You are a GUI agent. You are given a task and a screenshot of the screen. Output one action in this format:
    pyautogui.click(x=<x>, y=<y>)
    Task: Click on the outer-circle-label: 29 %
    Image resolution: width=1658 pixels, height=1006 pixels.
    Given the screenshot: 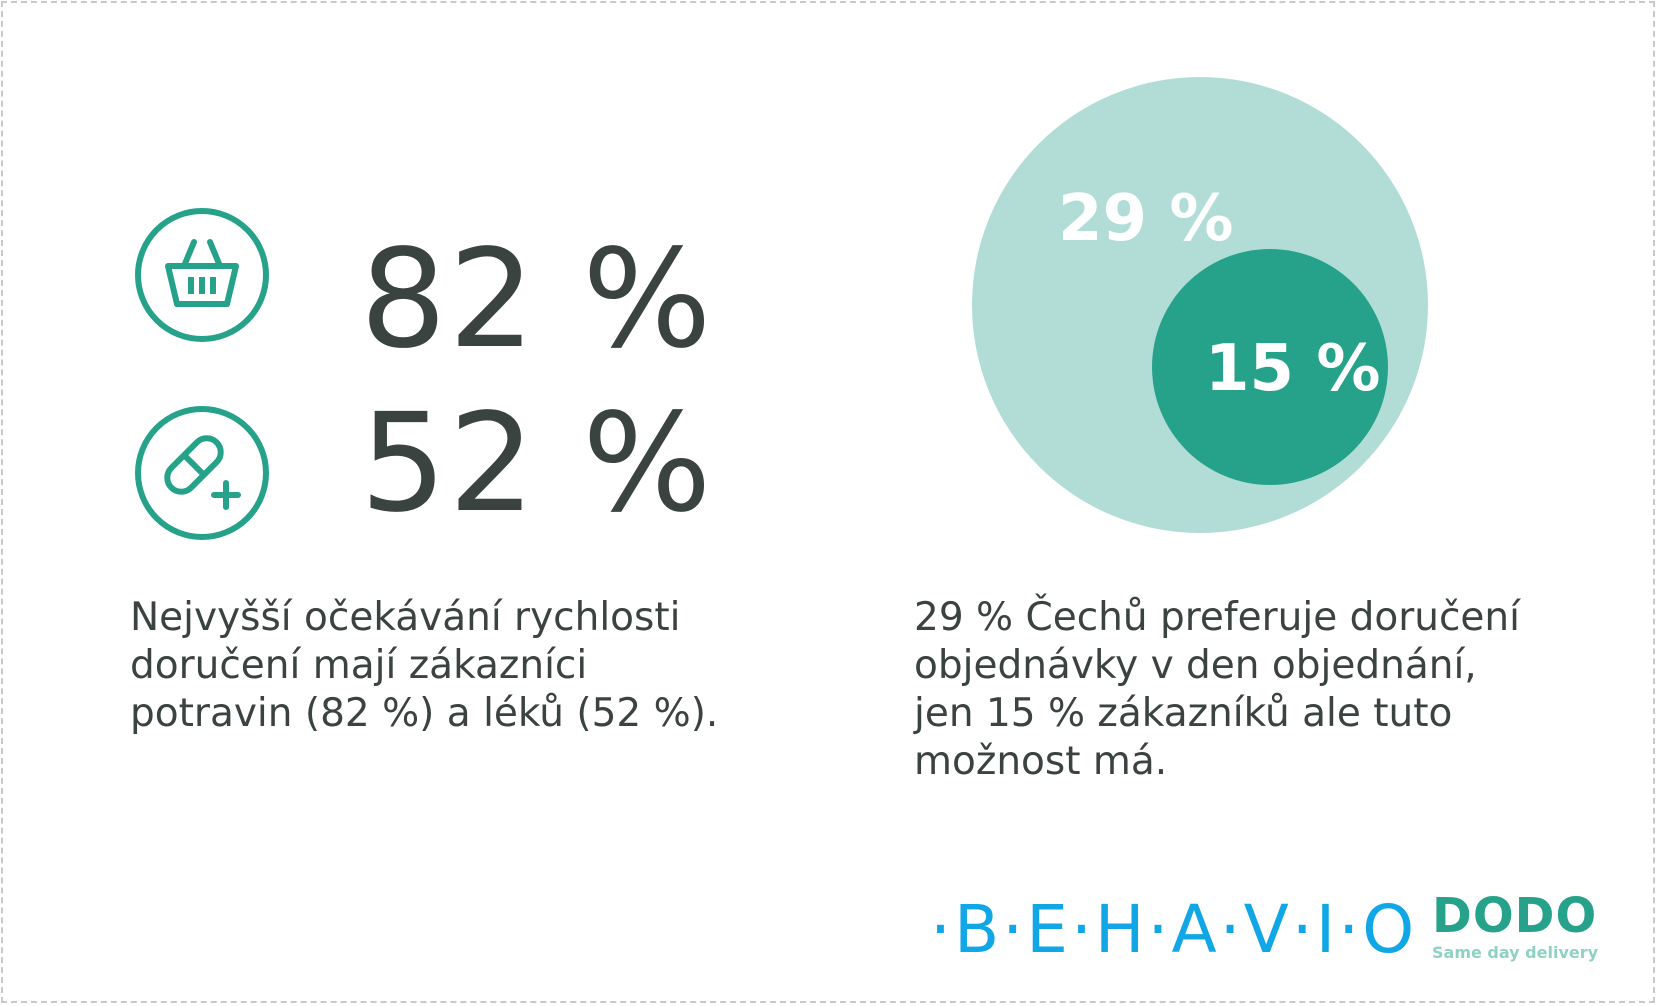 What is the action you would take?
    pyautogui.click(x=1146, y=219)
    